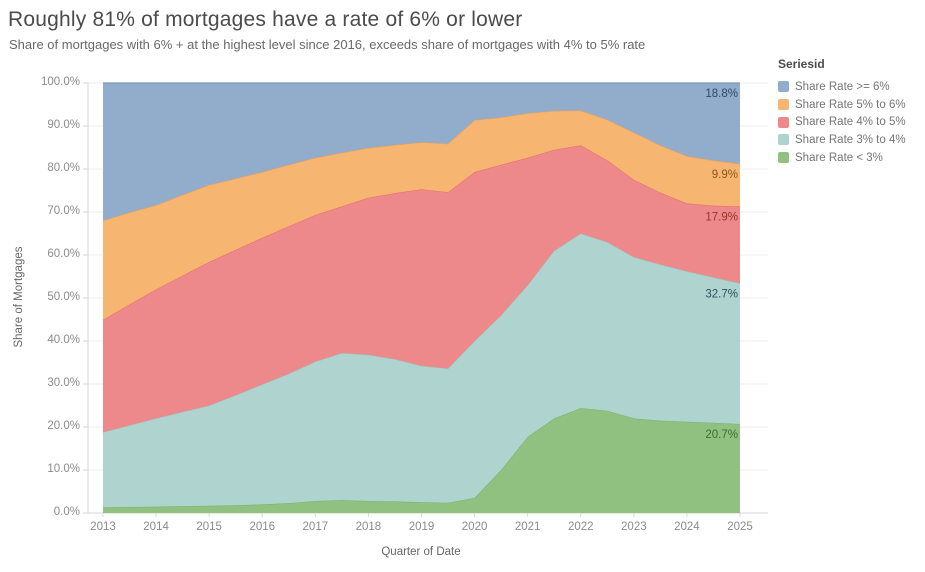 The height and width of the screenshot is (572, 925). What do you see at coordinates (63, 426) in the screenshot?
I see `y-tick-label: 20.0%` at bounding box center [63, 426].